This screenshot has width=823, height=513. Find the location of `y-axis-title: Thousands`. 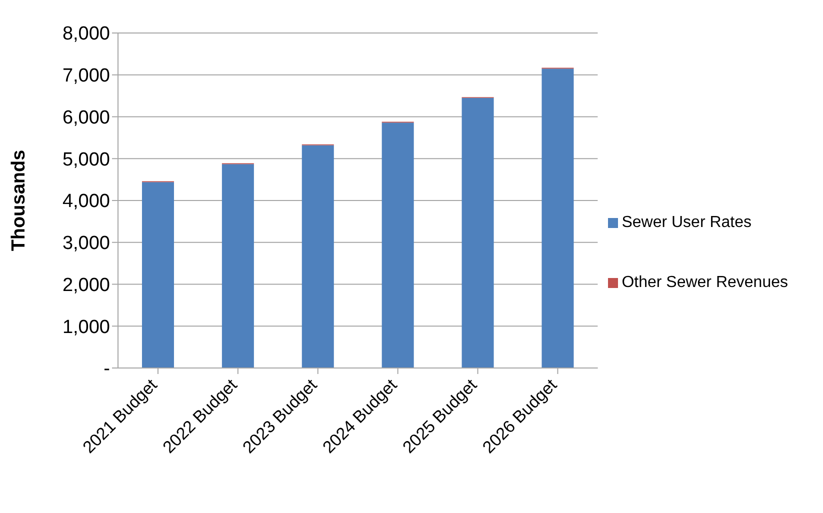

y-axis-title: Thousands is located at coordinates (19, 201).